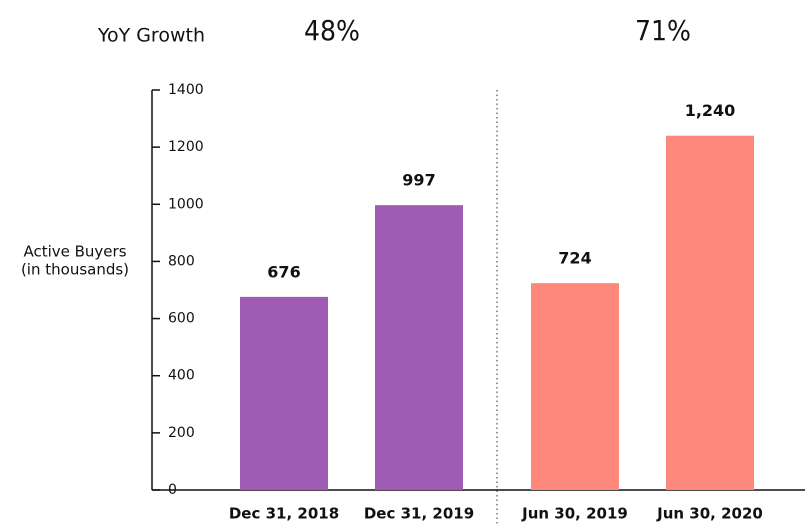 The image size is (805, 525). What do you see at coordinates (181, 376) in the screenshot?
I see `y-tick-label: 400` at bounding box center [181, 376].